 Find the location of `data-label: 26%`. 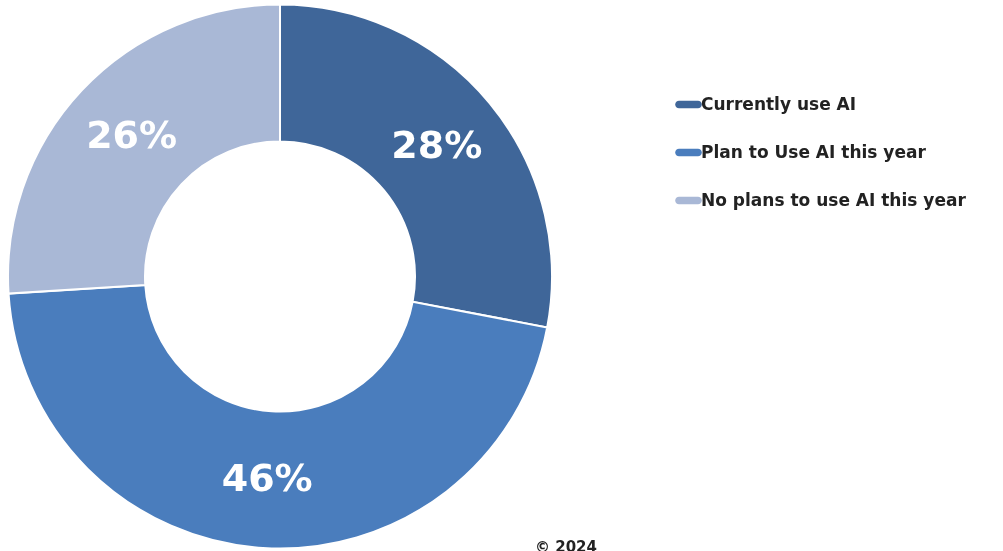

data-label: 26% is located at coordinates (132, 135).